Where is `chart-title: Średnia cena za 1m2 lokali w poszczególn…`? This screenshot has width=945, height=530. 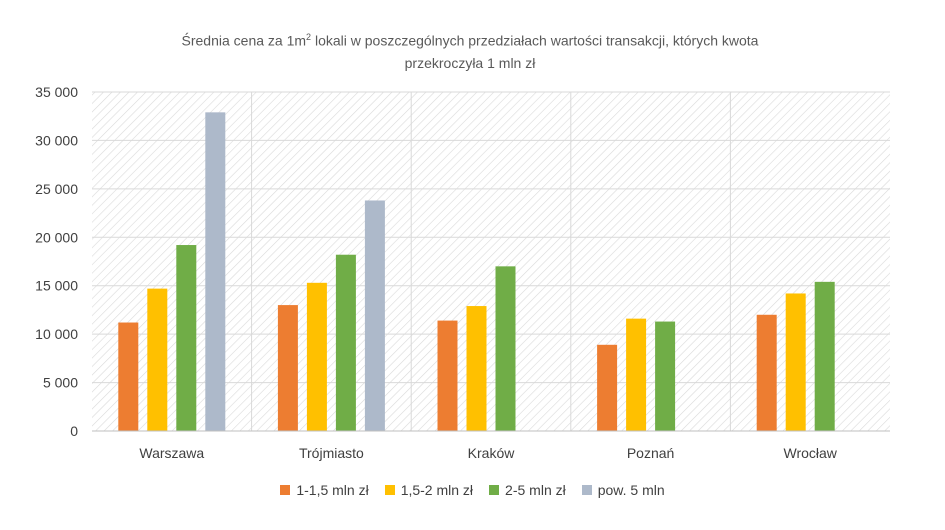 chart-title: Średnia cena za 1m2 lokali w poszczególn… is located at coordinates (470, 51).